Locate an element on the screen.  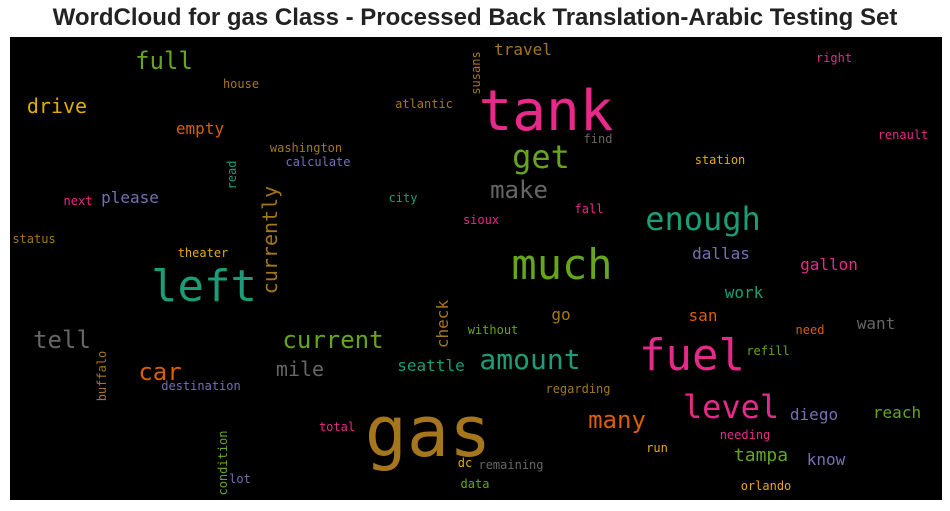
word-fuel: fuel is located at coordinates (692, 355).